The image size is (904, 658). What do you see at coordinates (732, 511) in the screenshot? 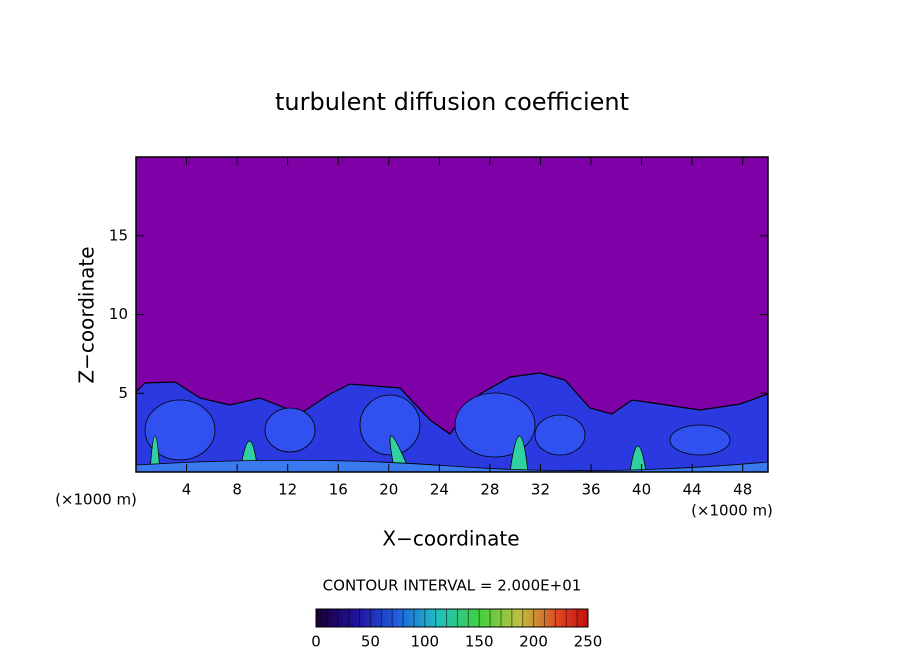
I see `x-unit: (×1000 m)` at bounding box center [732, 511].